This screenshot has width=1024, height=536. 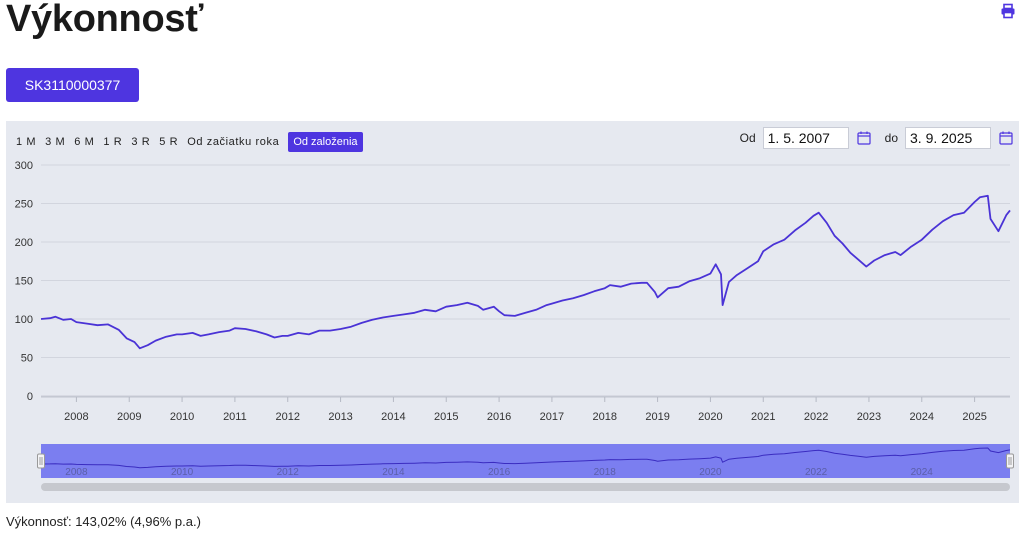 What do you see at coordinates (76, 417) in the screenshot?
I see `x-tick-label: 2008` at bounding box center [76, 417].